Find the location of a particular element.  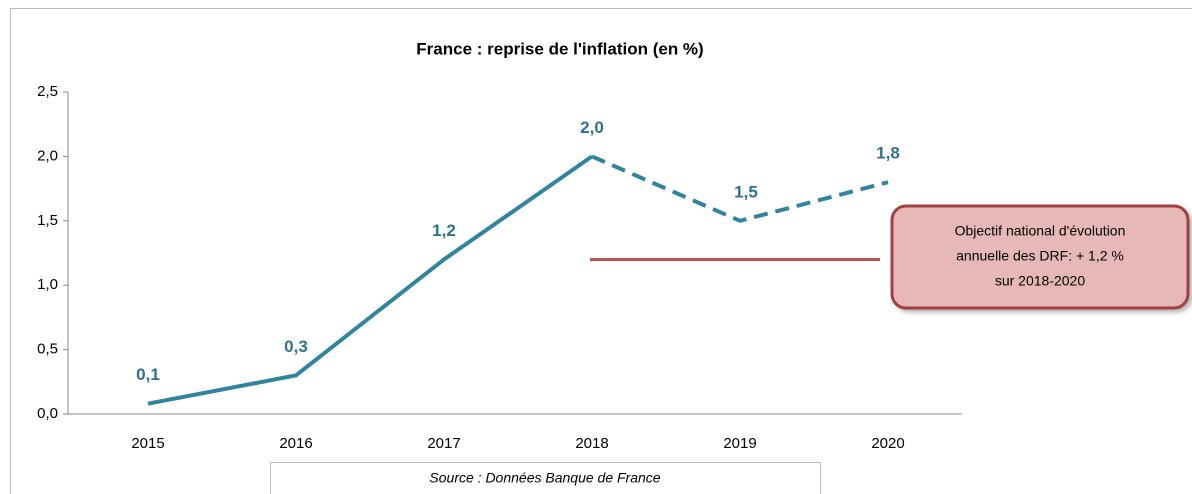

x-tick-label: 2017 is located at coordinates (443, 443).